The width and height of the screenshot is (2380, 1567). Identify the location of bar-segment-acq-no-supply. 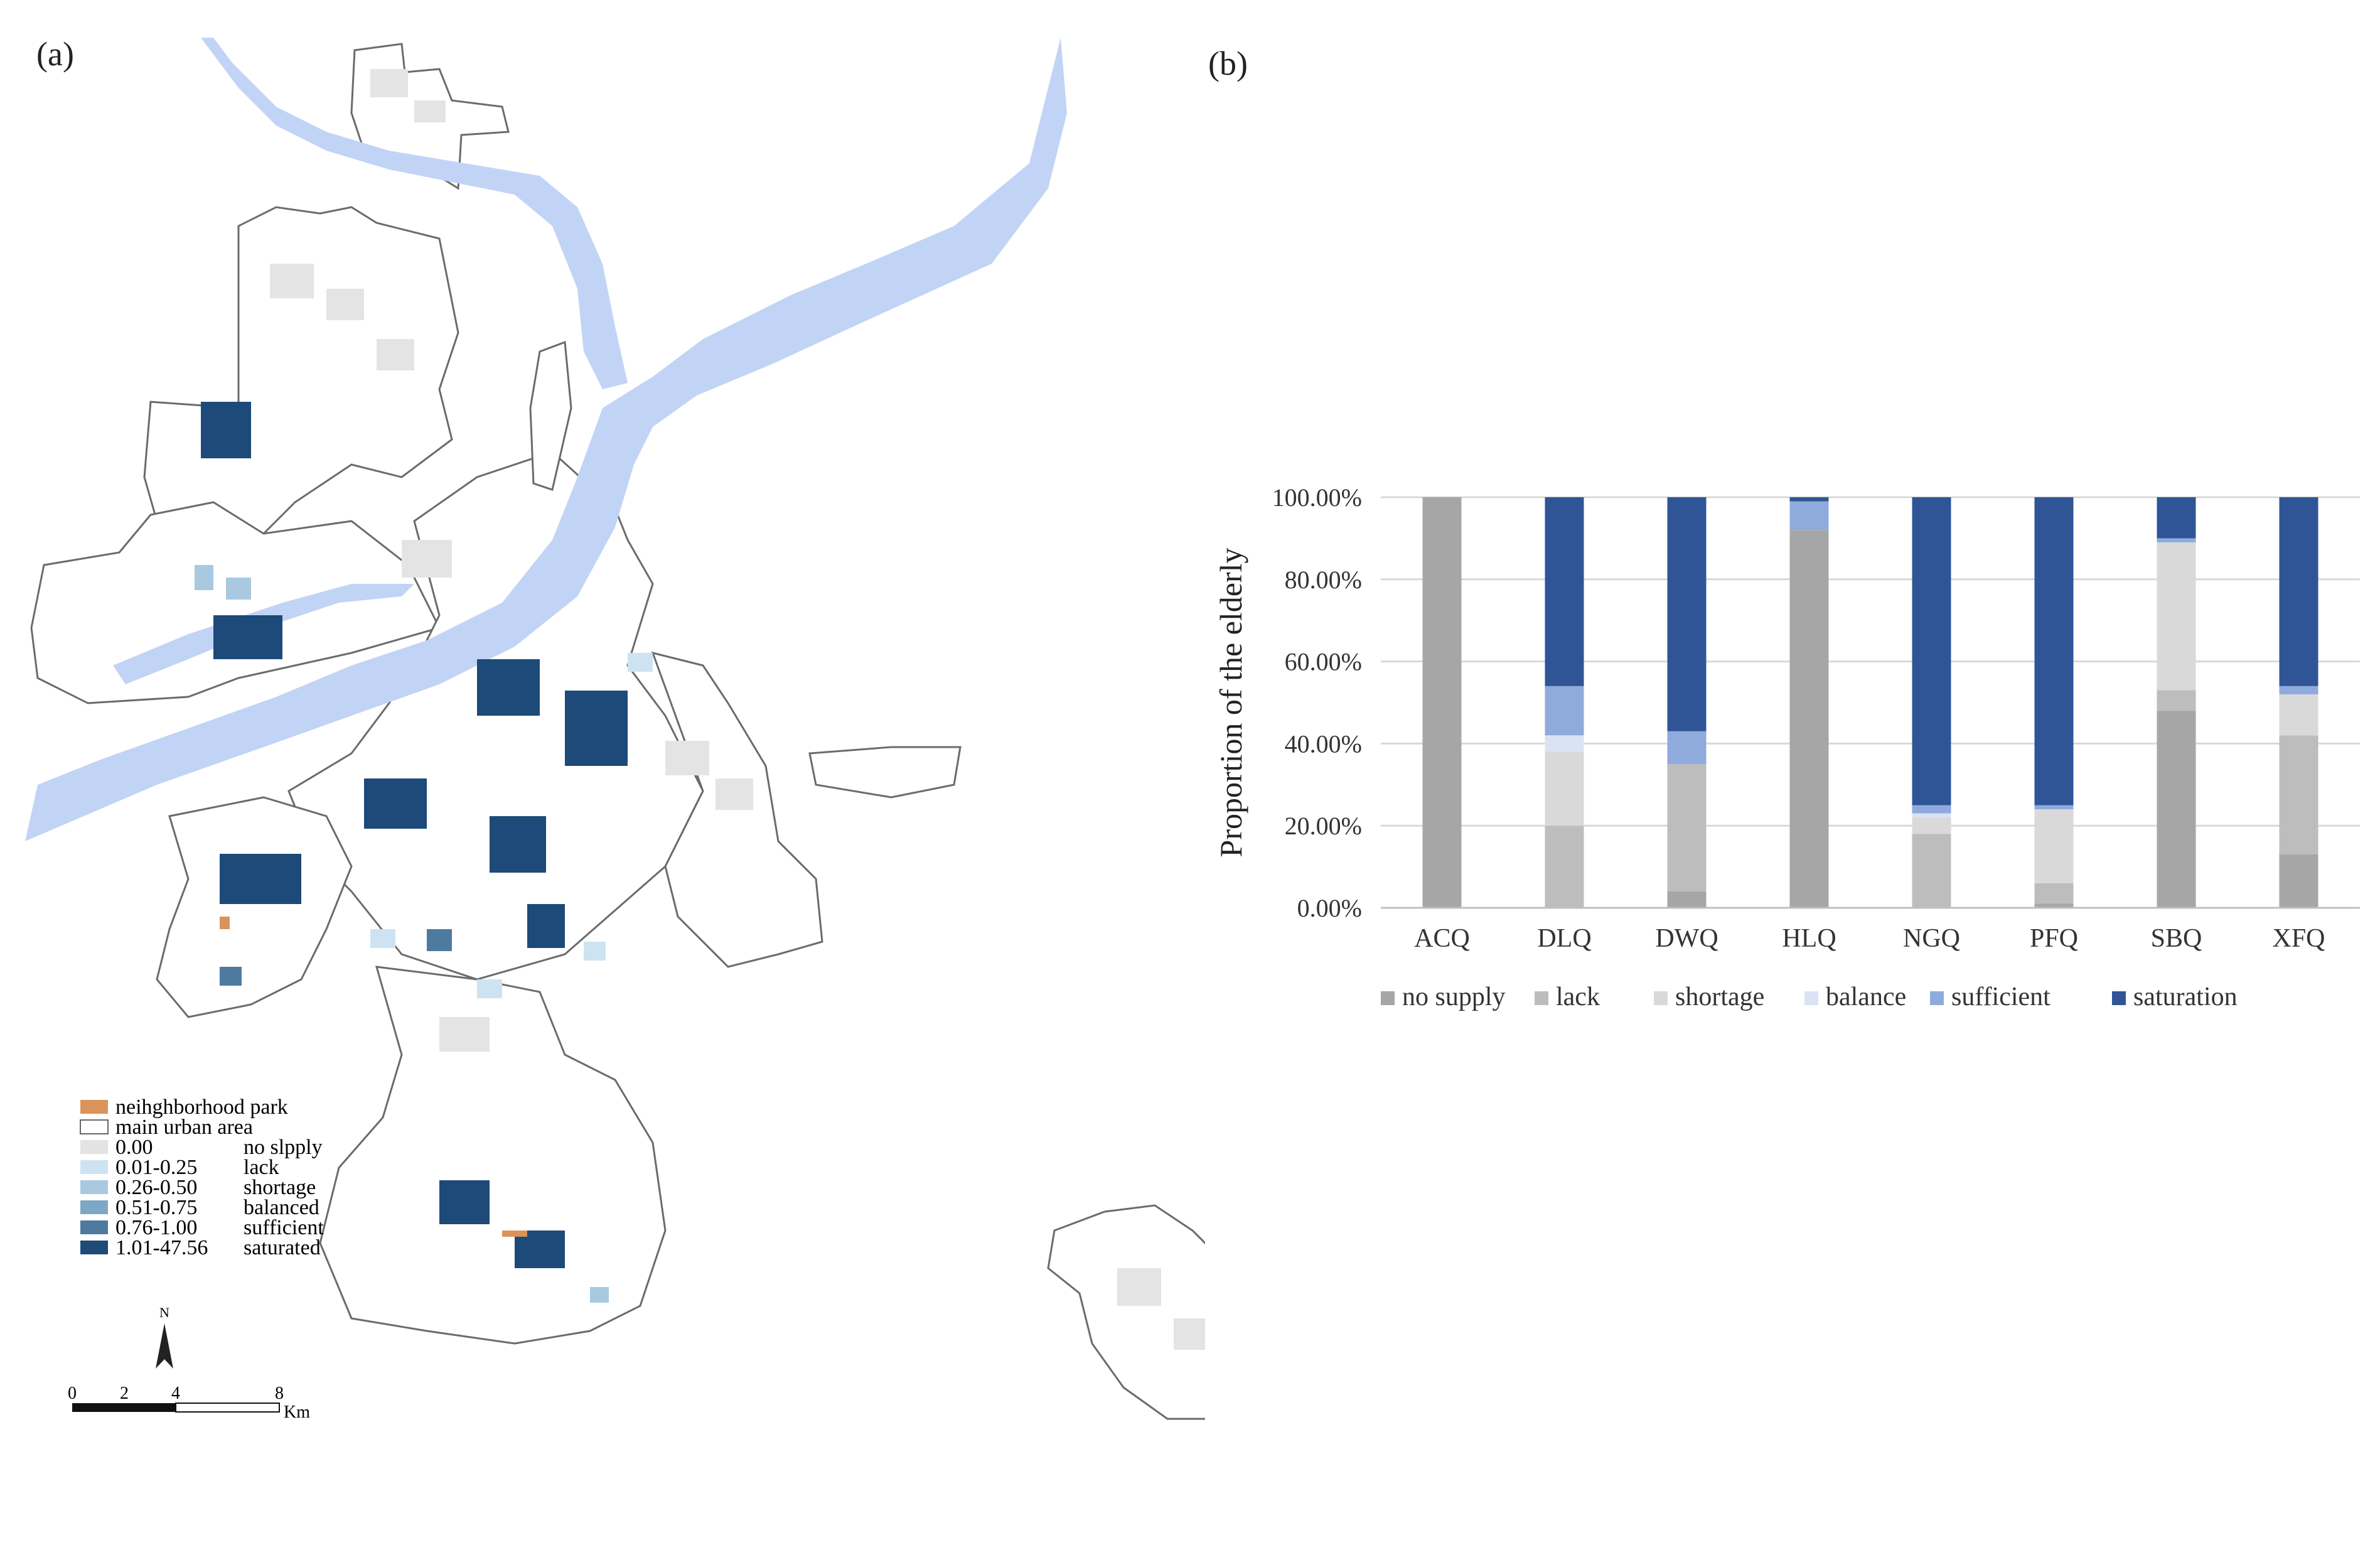
(1442, 702).